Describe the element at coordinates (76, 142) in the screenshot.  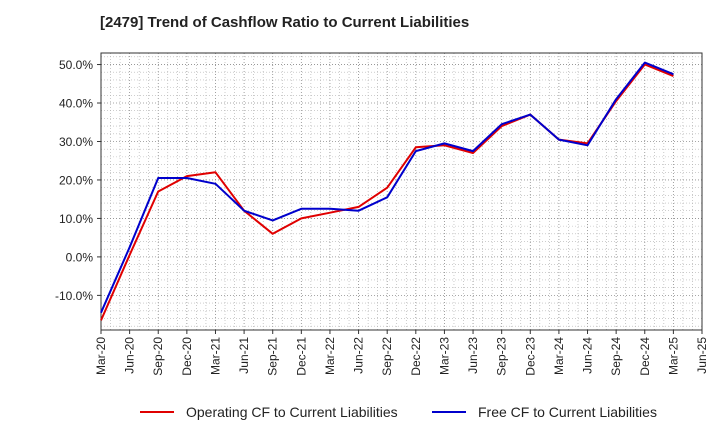
I see `y-tick-label: 30.0%` at that location.